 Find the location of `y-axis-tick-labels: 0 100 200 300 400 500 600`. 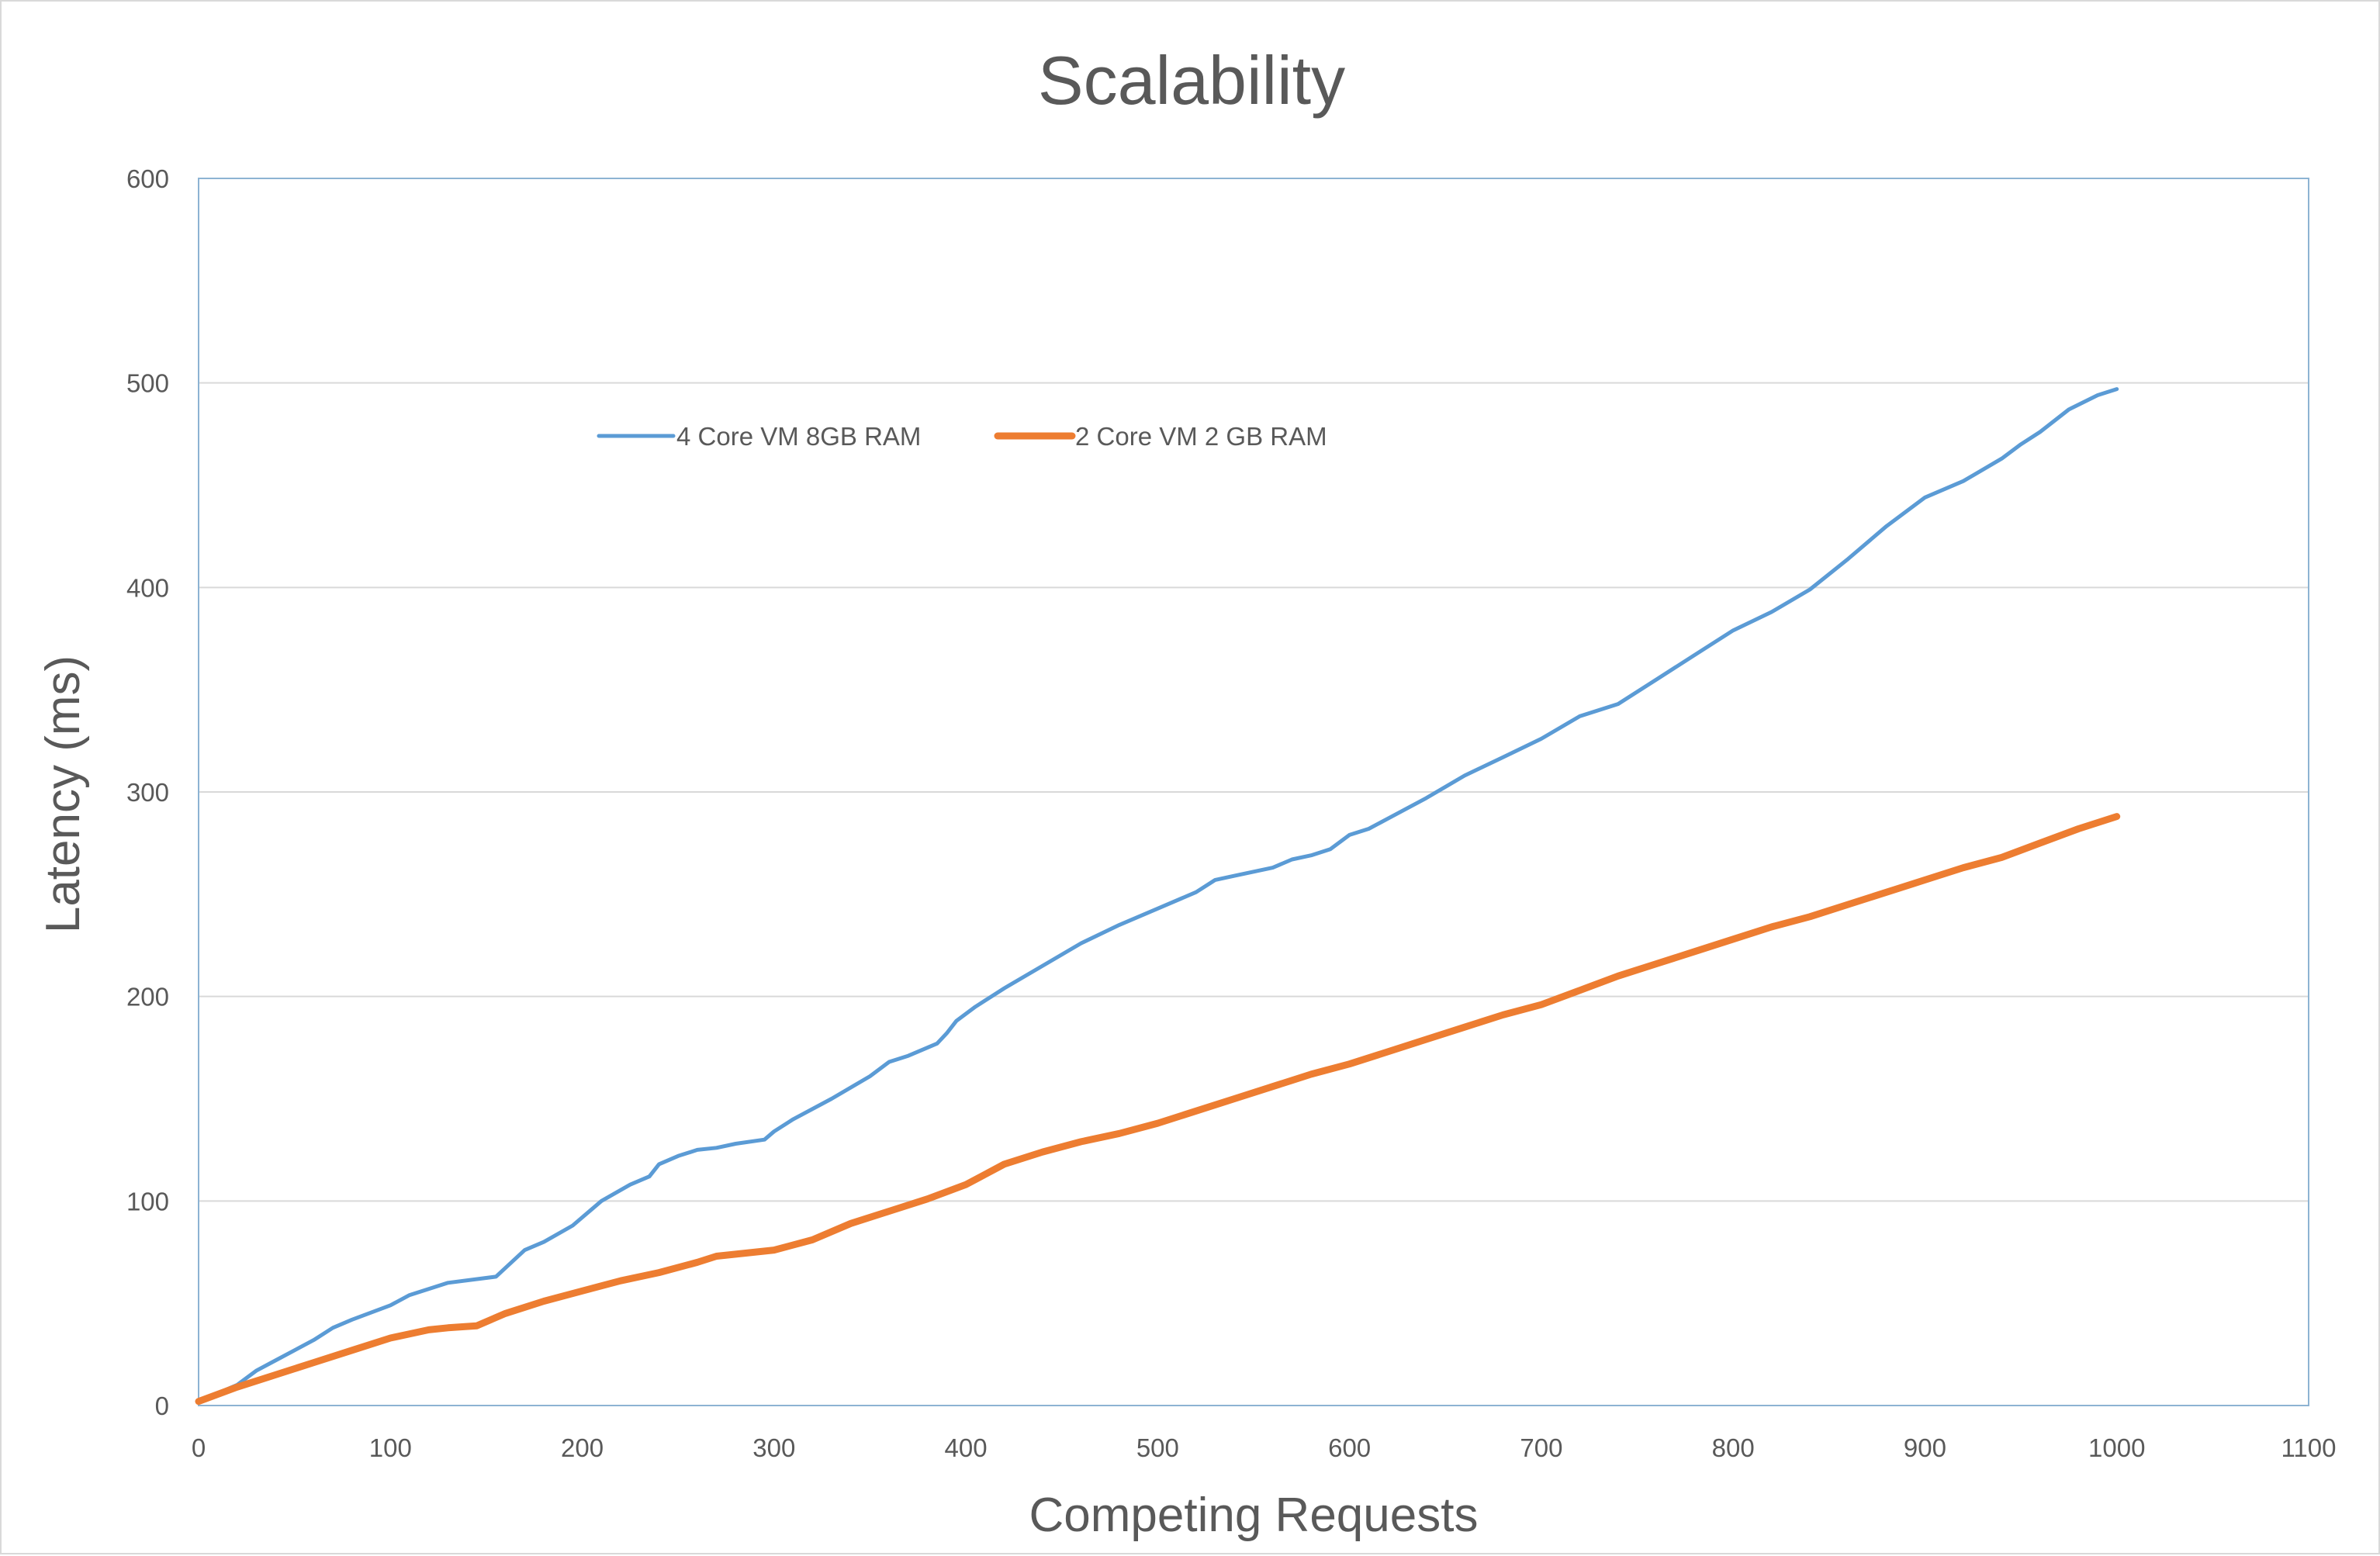

y-axis-tick-labels: 0 100 200 300 400 500 600 is located at coordinates (147, 792).